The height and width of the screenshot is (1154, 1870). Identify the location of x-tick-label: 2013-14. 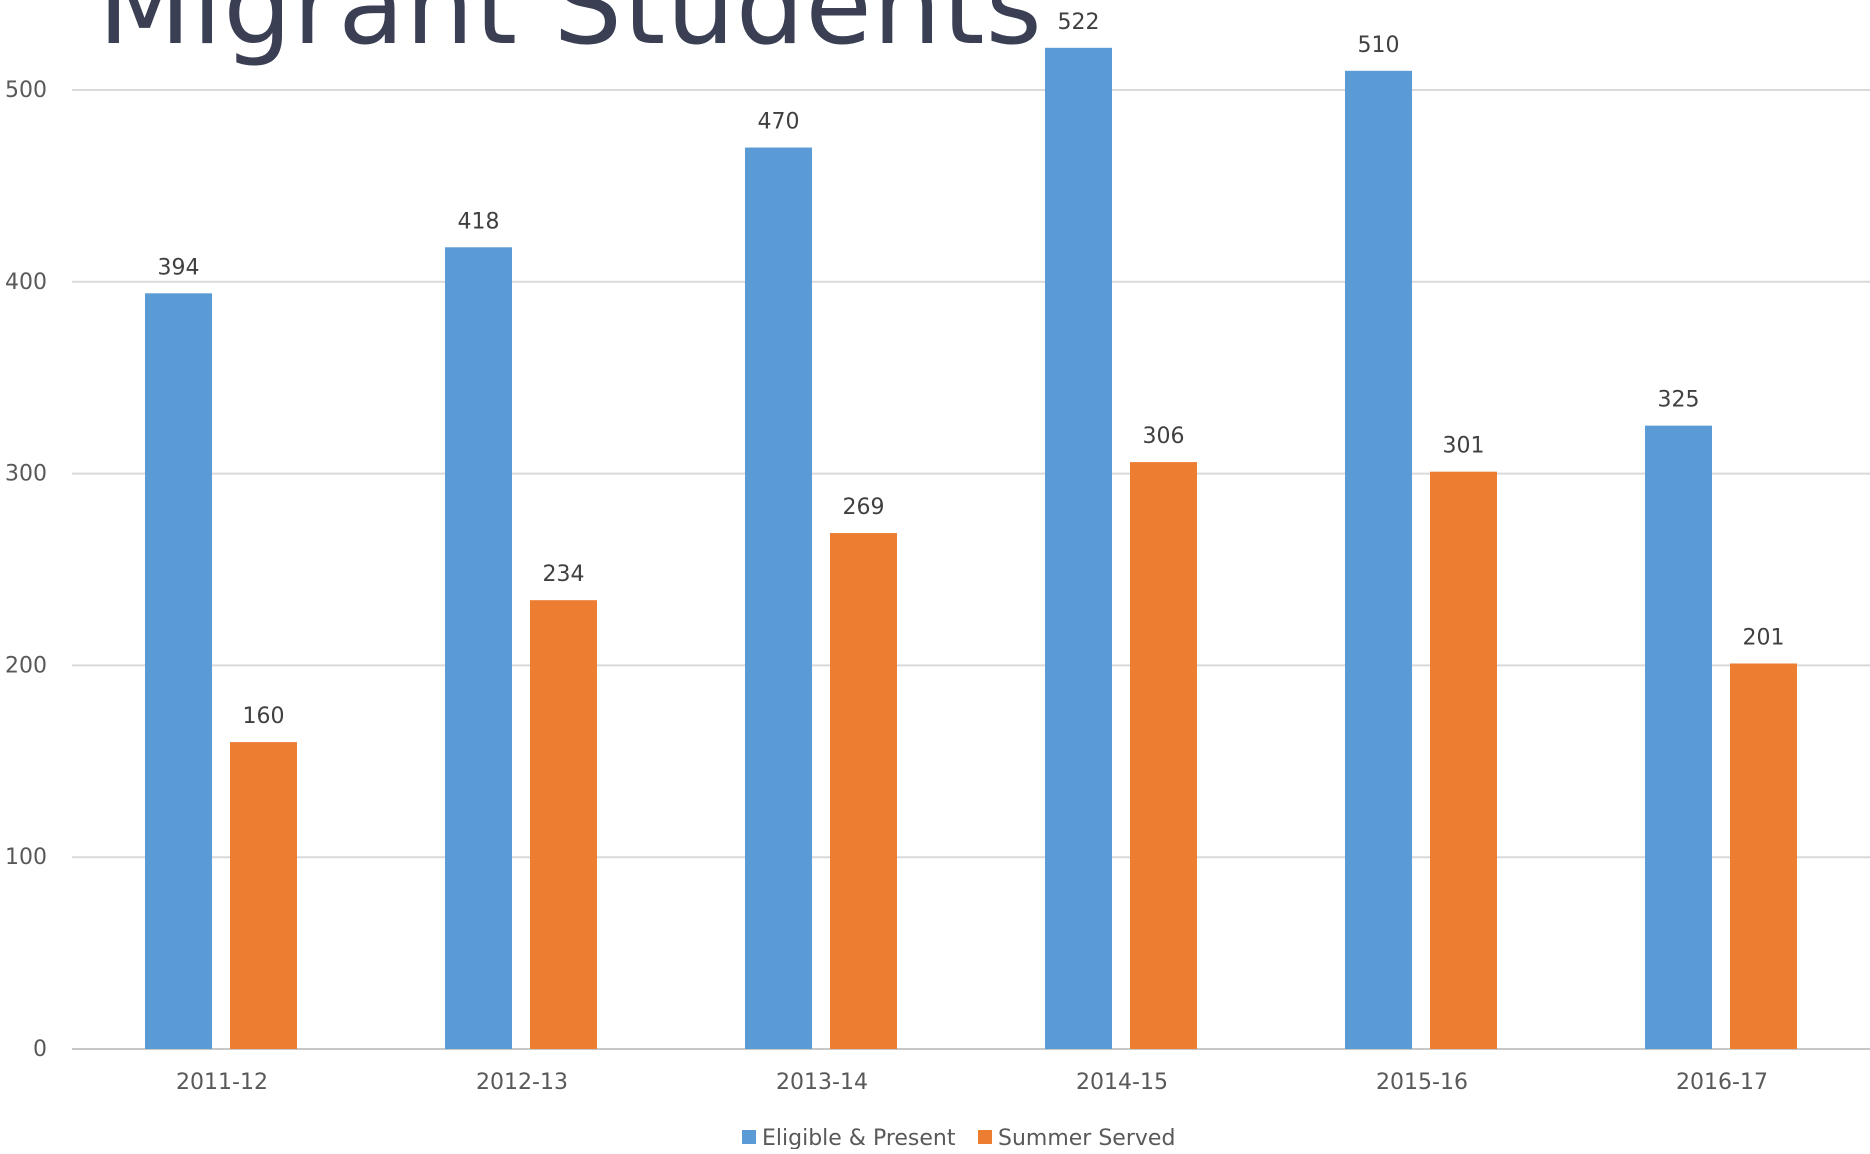
(822, 1082).